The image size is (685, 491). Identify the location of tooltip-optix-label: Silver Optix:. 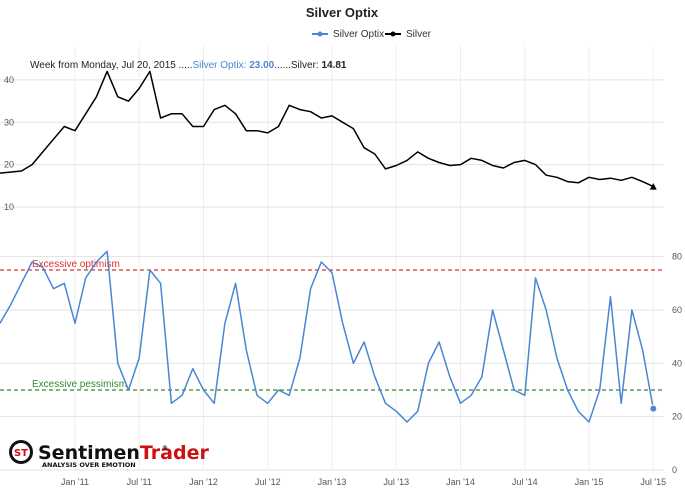
(221, 65).